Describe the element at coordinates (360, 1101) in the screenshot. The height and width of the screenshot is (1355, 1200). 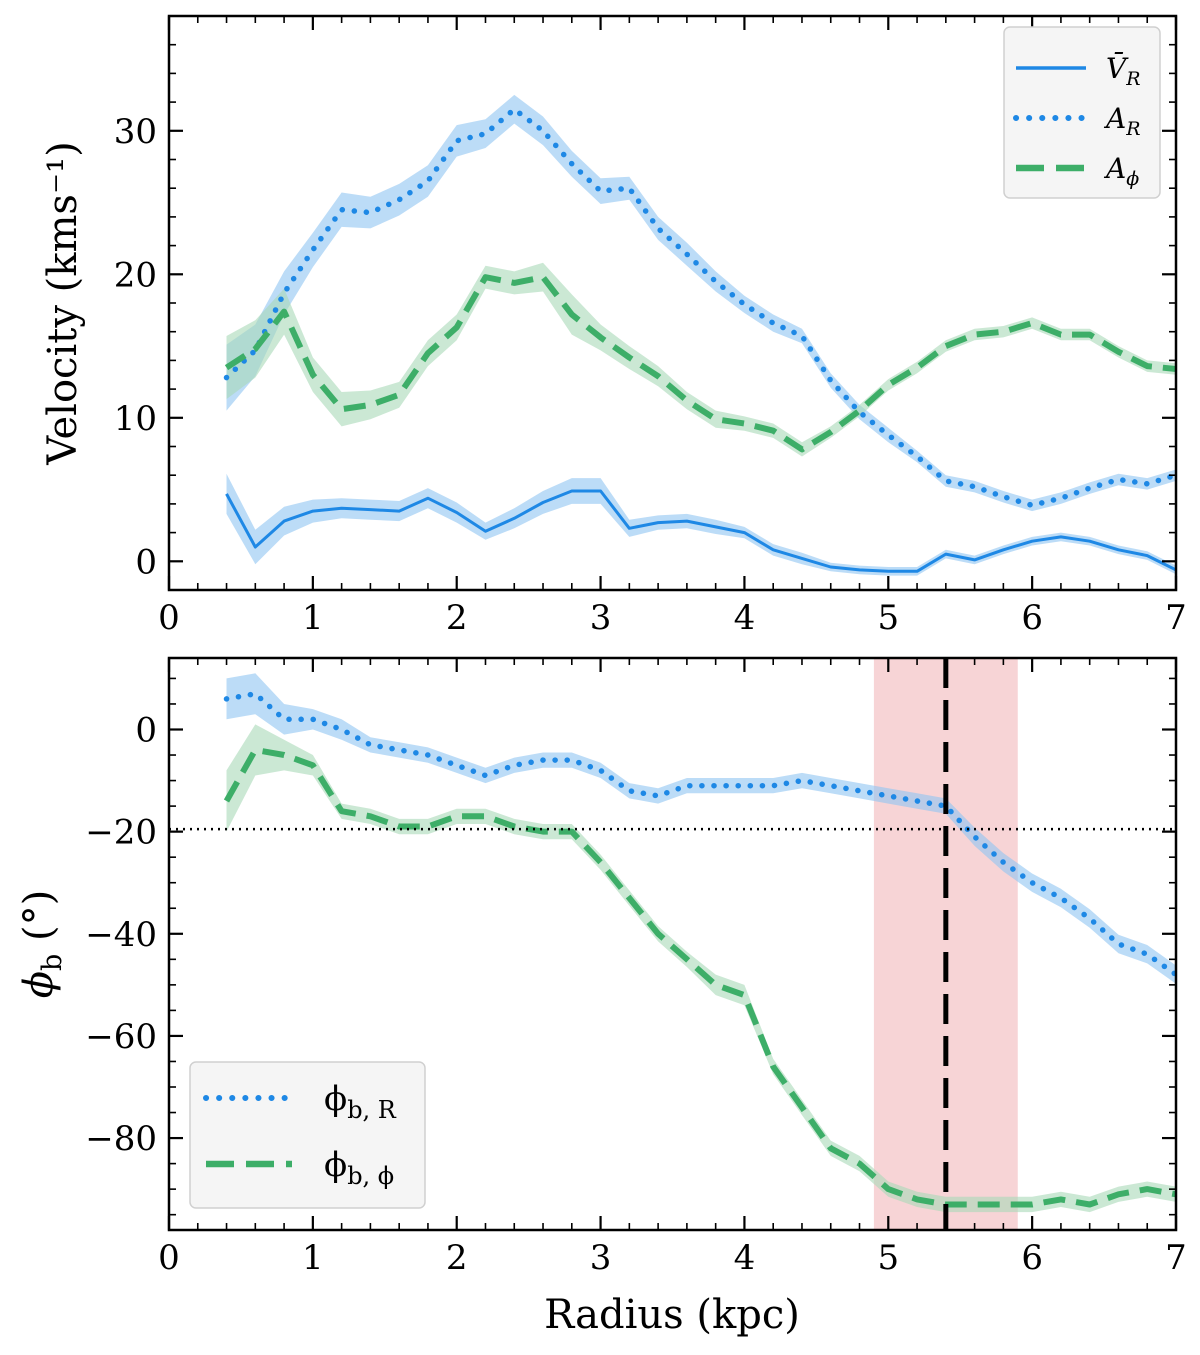
I see `legend-label: ϕb, R` at that location.